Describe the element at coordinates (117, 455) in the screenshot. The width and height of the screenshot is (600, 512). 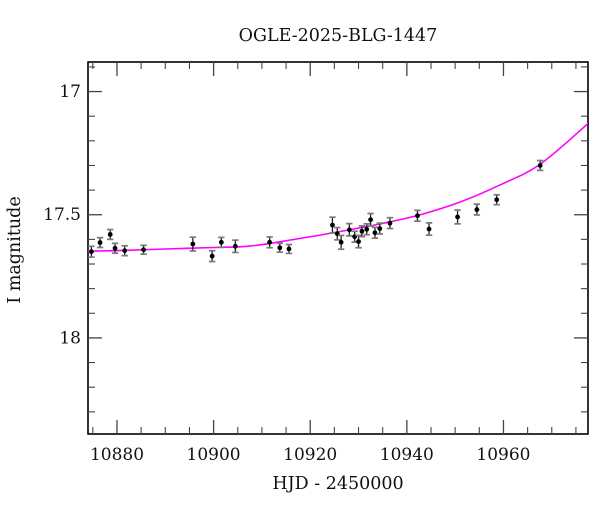
I see `x-tick-label: 10880` at that location.